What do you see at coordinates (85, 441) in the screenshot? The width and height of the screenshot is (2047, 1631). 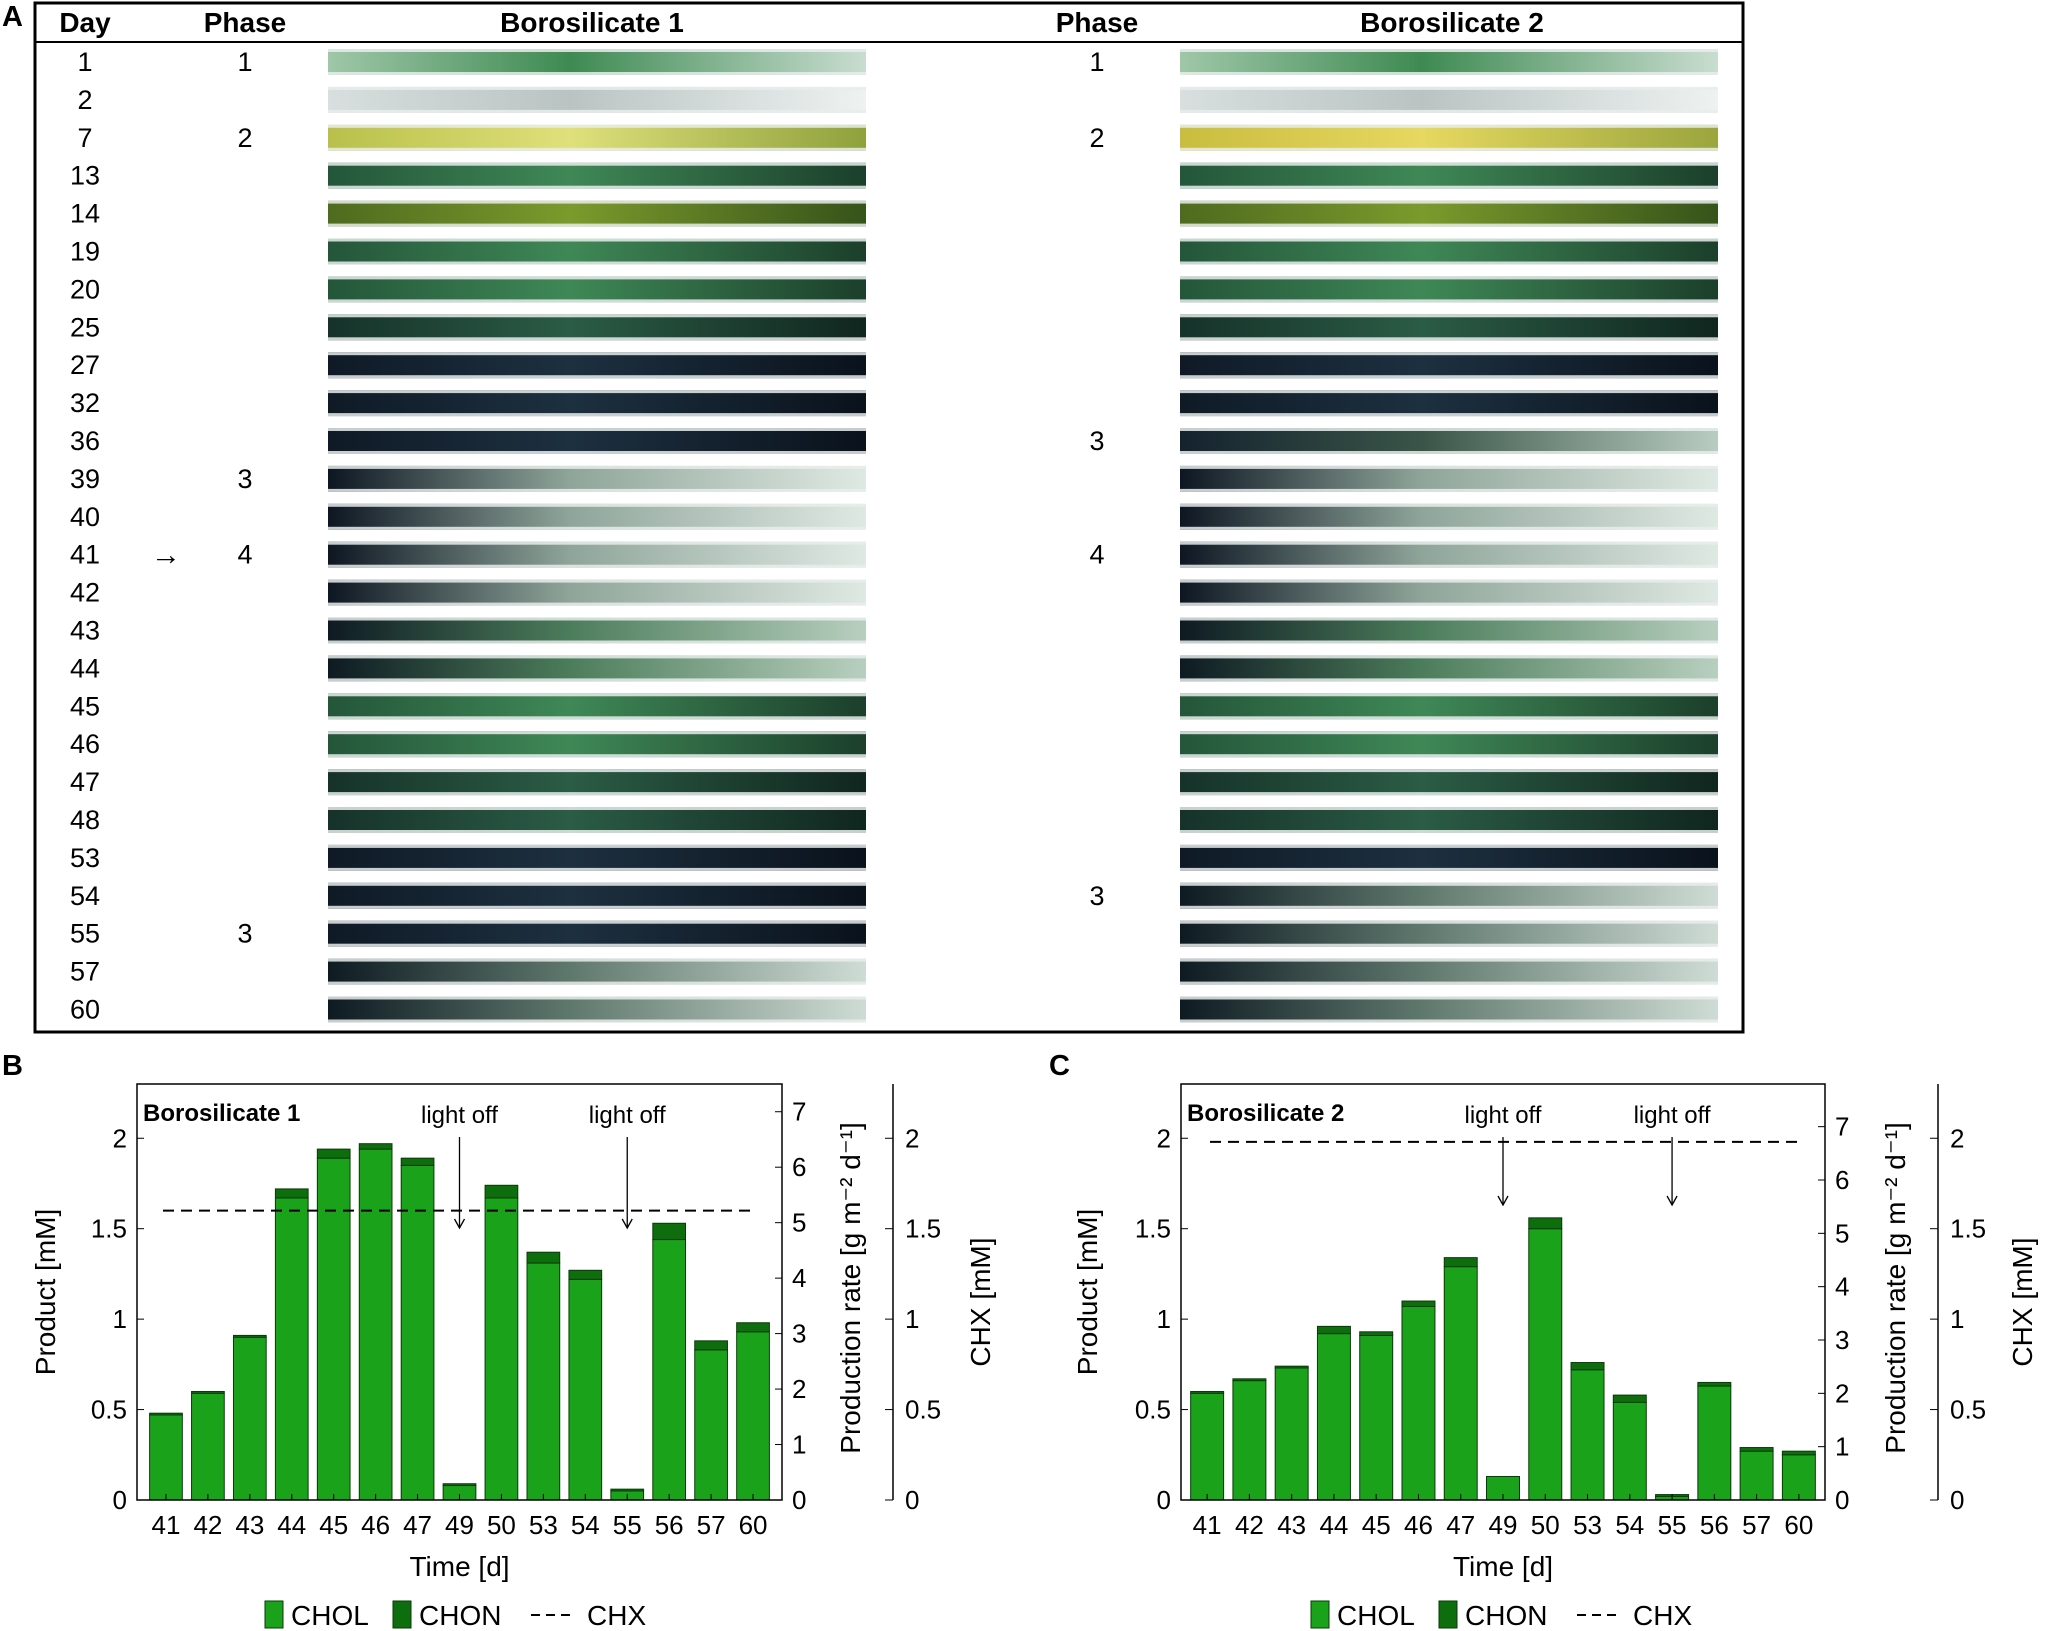 I see `day-label: 36` at bounding box center [85, 441].